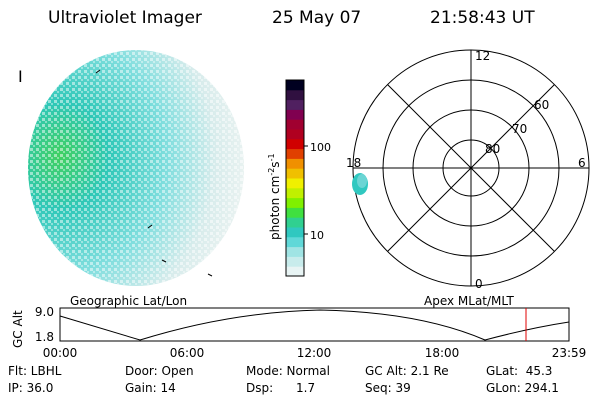  I want to click on time-label: 21:58:43 UT, so click(482, 18).